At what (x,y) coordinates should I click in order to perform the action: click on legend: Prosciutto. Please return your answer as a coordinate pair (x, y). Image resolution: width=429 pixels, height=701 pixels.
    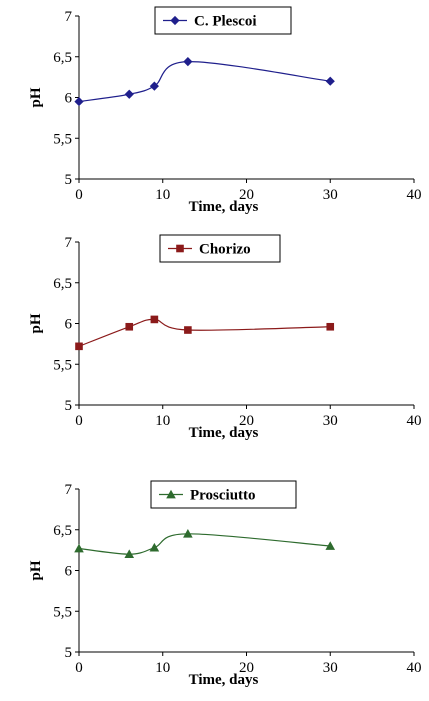
    Looking at the image, I should click on (223, 494).